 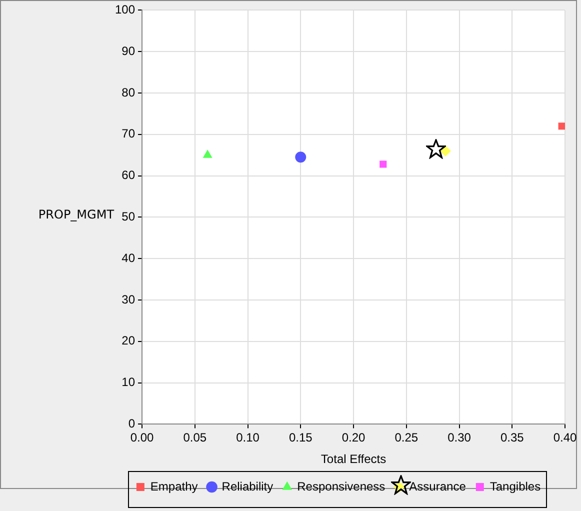 I want to click on y-tick-label: 40, so click(x=129, y=257).